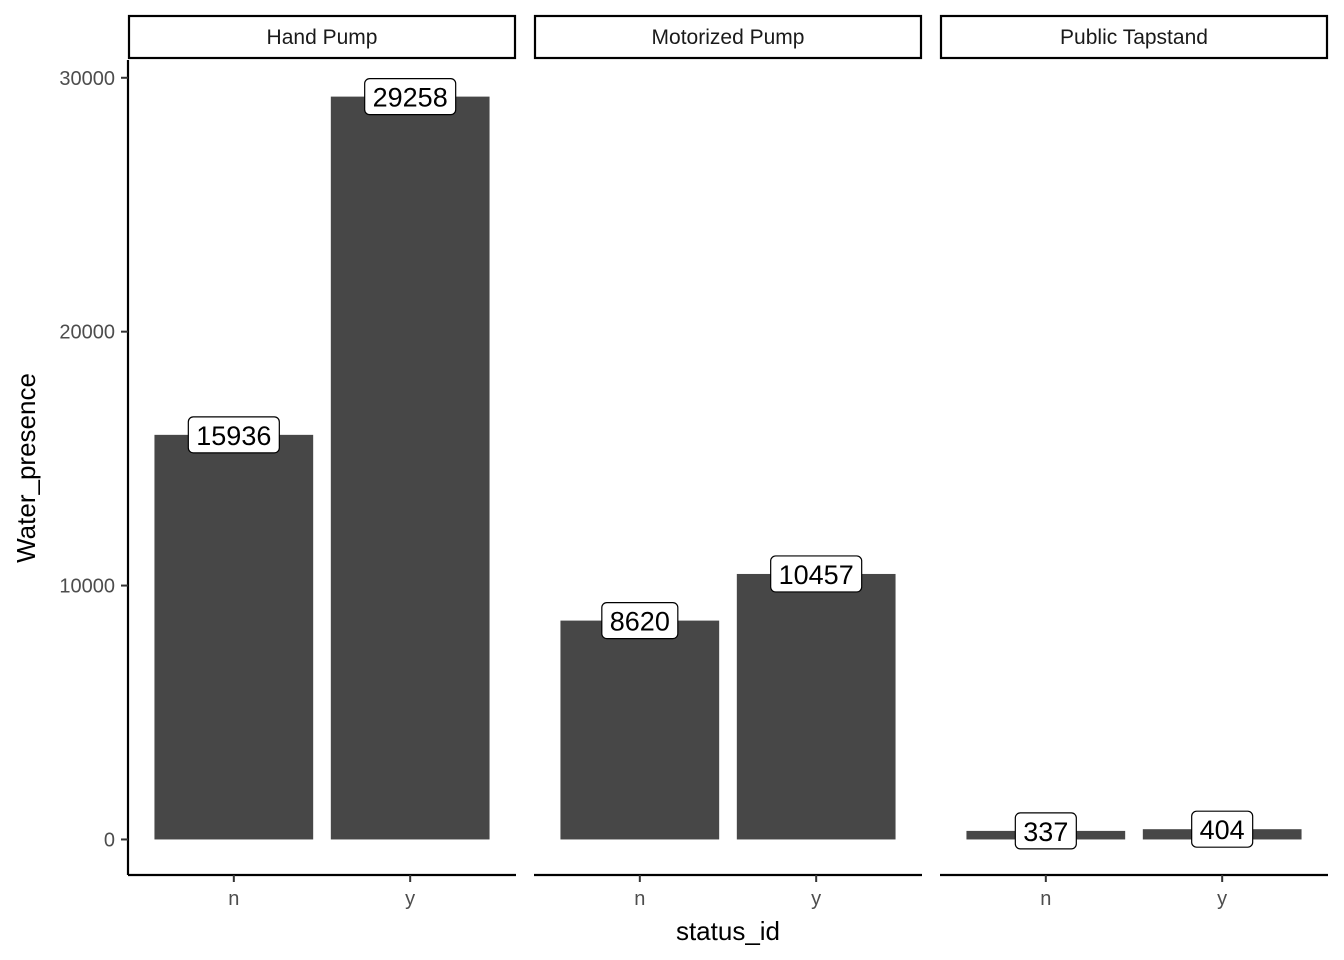 The height and width of the screenshot is (960, 1344). I want to click on y-tick-label: 0, so click(109, 840).